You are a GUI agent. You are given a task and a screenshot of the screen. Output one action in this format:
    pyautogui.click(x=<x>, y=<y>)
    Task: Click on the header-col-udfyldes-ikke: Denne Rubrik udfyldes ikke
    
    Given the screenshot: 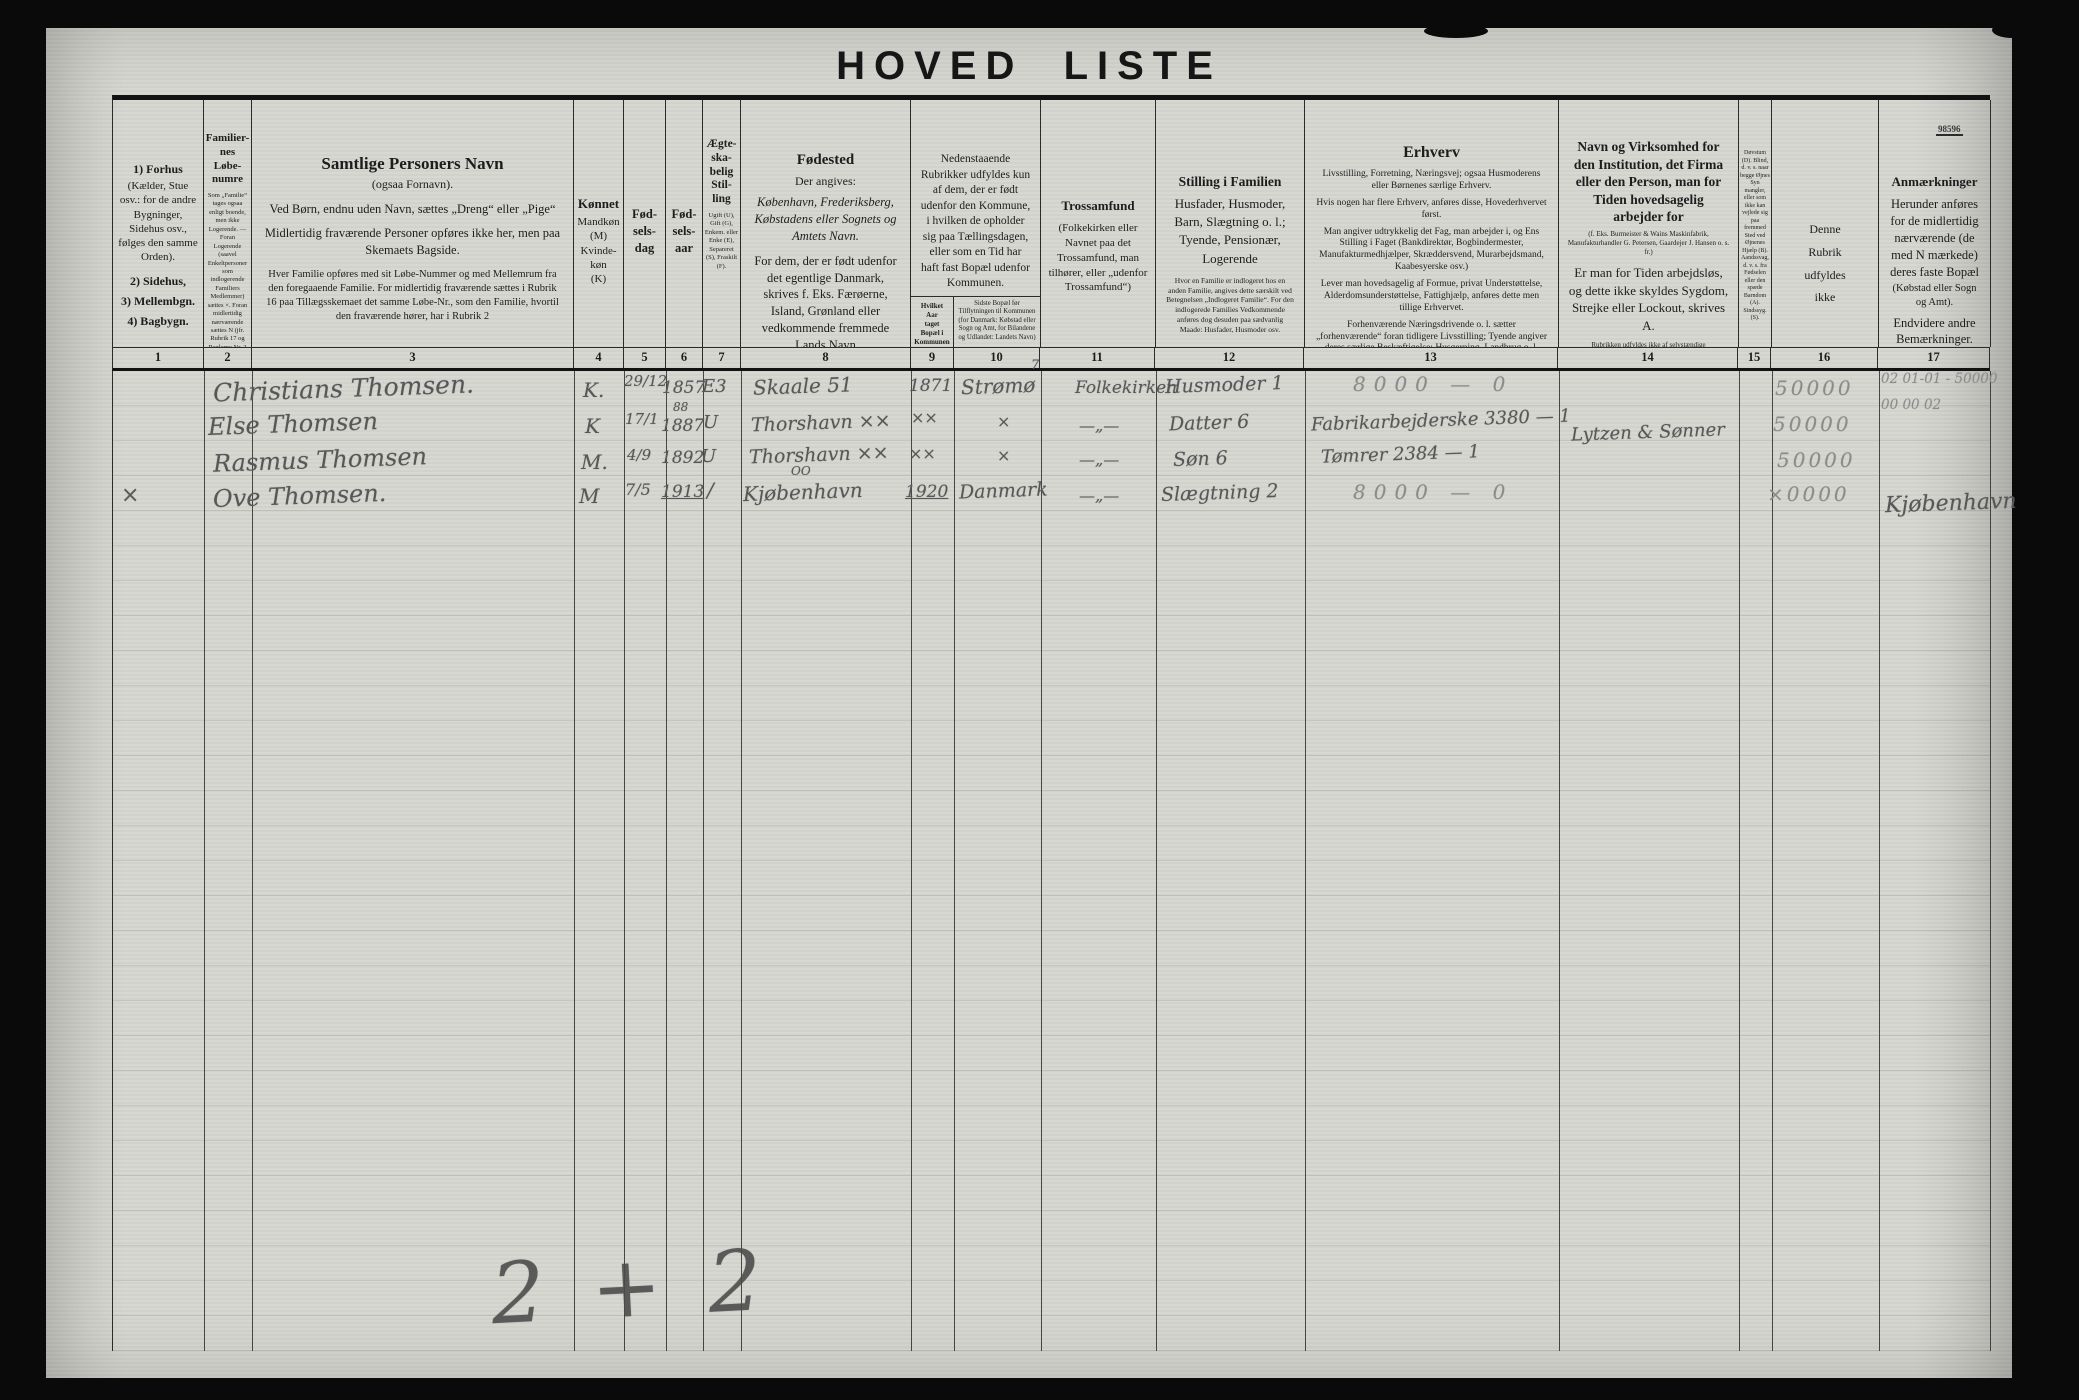 What is the action you would take?
    pyautogui.click(x=1825, y=223)
    